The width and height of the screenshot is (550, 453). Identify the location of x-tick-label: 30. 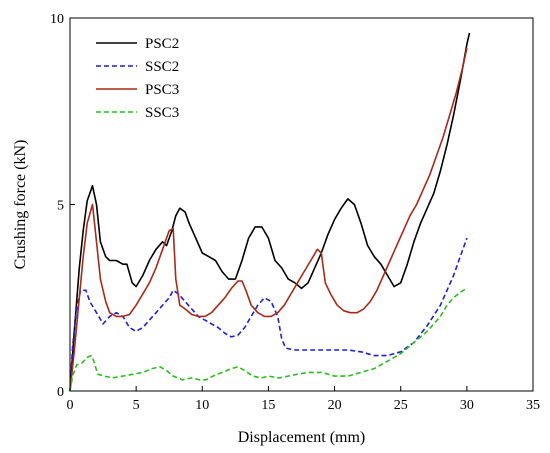
(467, 405).